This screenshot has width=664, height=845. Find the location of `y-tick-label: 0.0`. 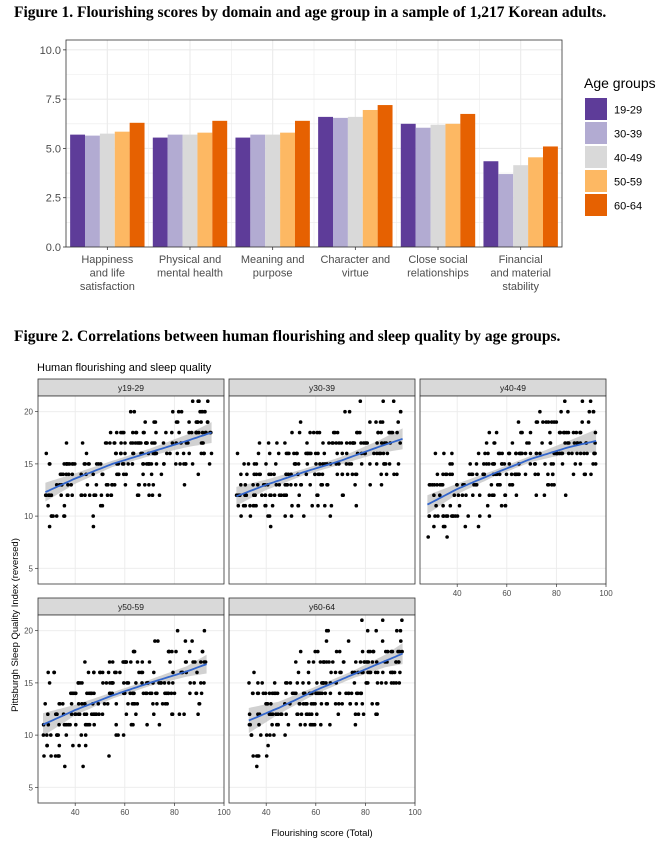

y-tick-label: 0.0 is located at coordinates (53, 248).